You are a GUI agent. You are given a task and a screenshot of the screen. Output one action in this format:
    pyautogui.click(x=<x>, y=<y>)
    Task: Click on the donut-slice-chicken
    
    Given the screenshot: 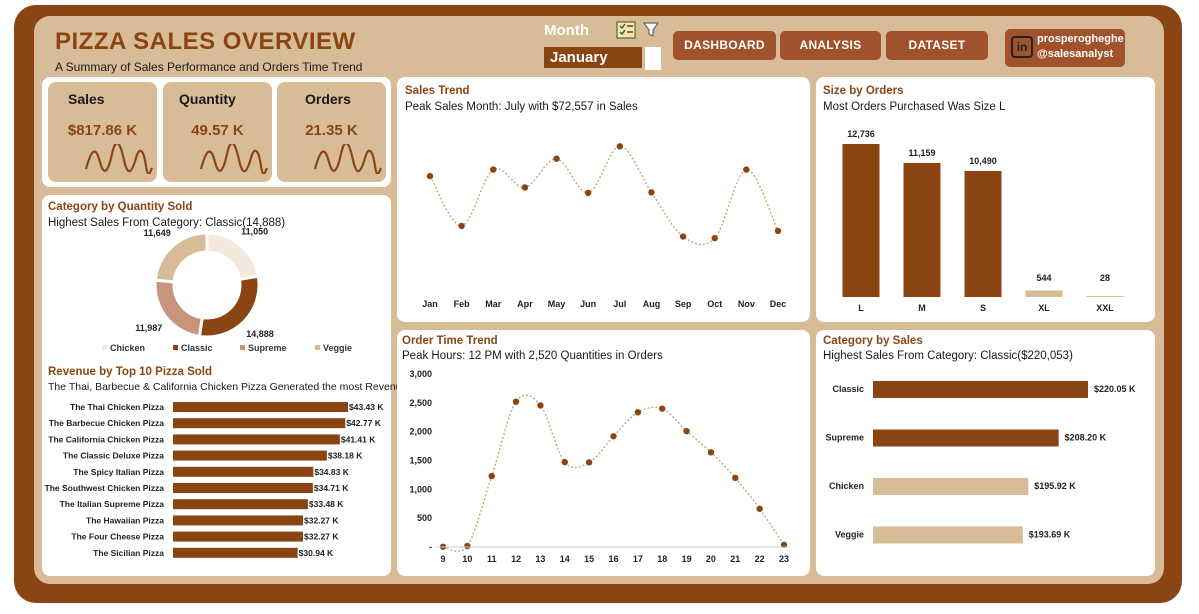 What is the action you would take?
    pyautogui.click(x=232, y=256)
    